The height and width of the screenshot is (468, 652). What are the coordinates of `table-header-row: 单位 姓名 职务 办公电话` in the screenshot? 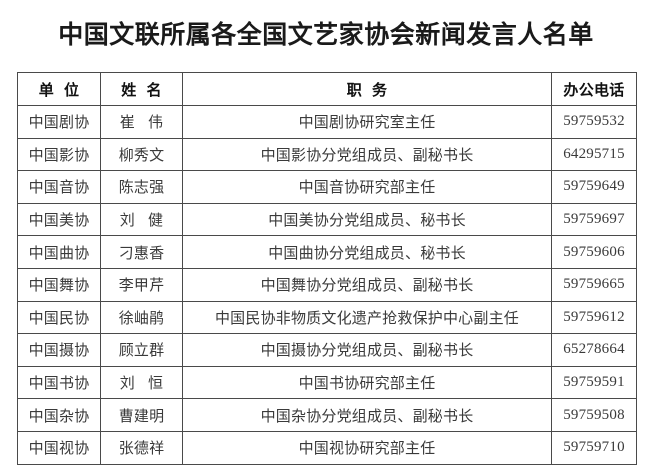 It's located at (327, 89).